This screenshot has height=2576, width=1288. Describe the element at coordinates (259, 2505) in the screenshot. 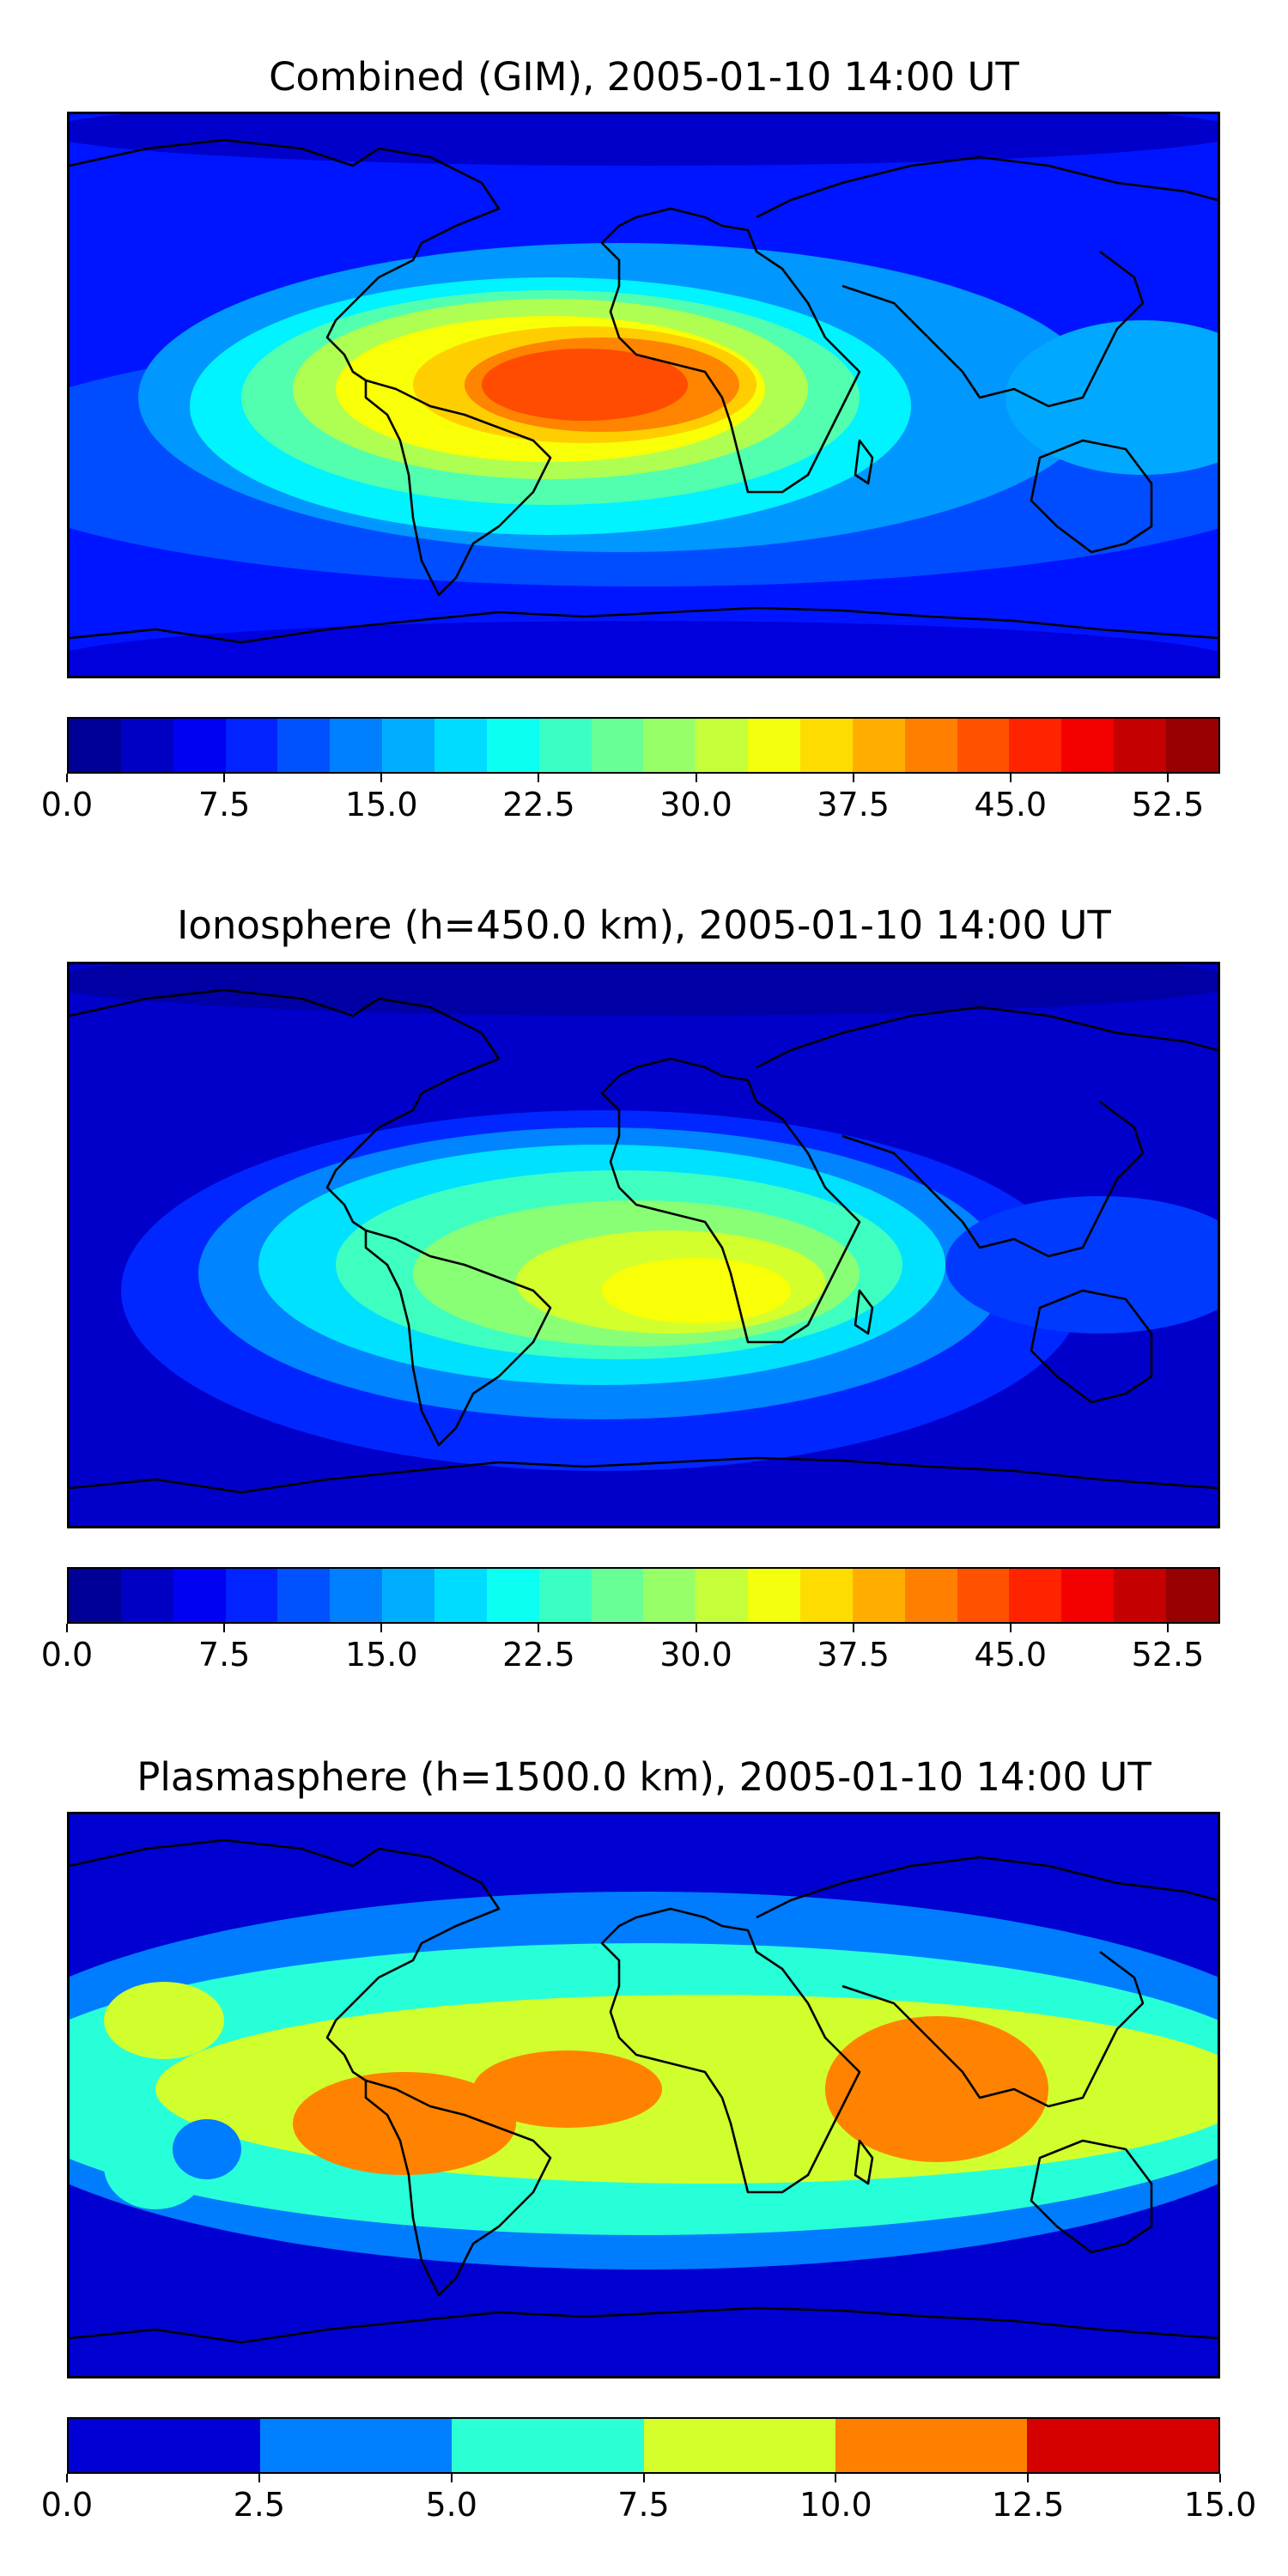

I see `colorbar-tick-label: 2.5` at that location.